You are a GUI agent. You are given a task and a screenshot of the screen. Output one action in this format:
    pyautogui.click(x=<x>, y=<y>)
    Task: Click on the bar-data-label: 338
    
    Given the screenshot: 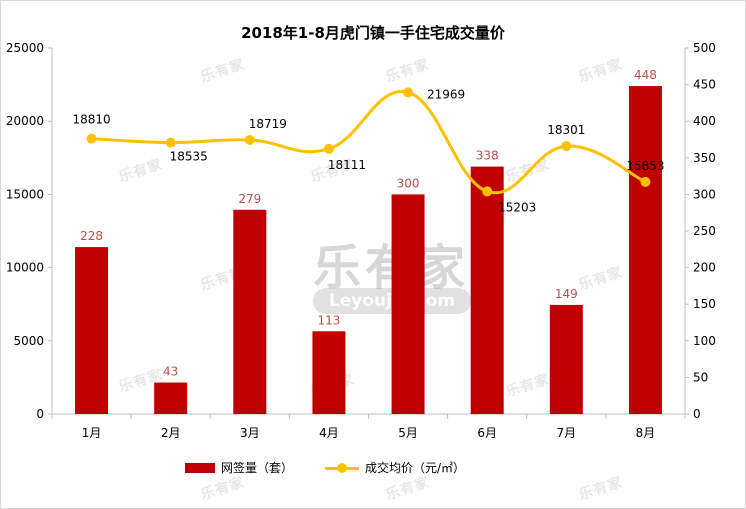 What is the action you would take?
    pyautogui.click(x=487, y=156)
    